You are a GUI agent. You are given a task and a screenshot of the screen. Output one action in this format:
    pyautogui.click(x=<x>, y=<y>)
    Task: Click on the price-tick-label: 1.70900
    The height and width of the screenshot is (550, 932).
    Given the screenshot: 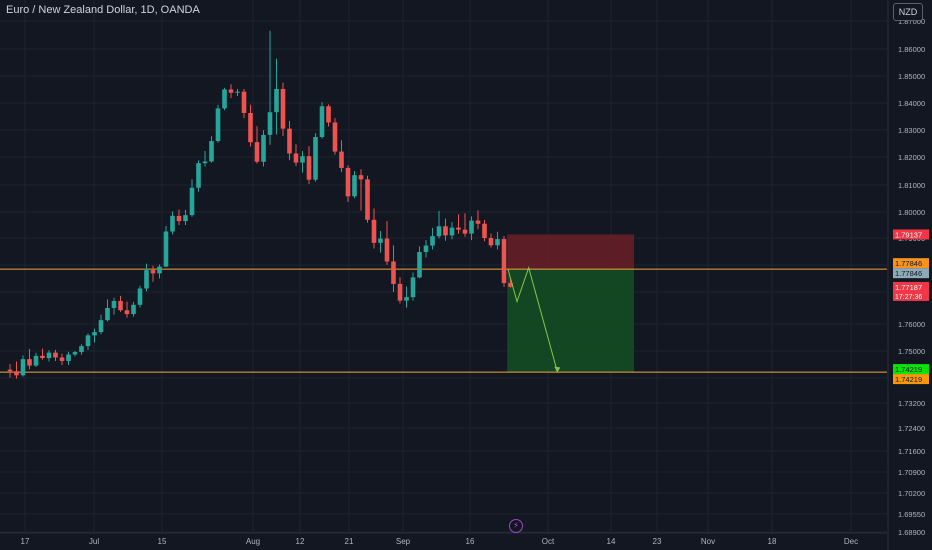 What is the action you would take?
    pyautogui.click(x=911, y=472)
    